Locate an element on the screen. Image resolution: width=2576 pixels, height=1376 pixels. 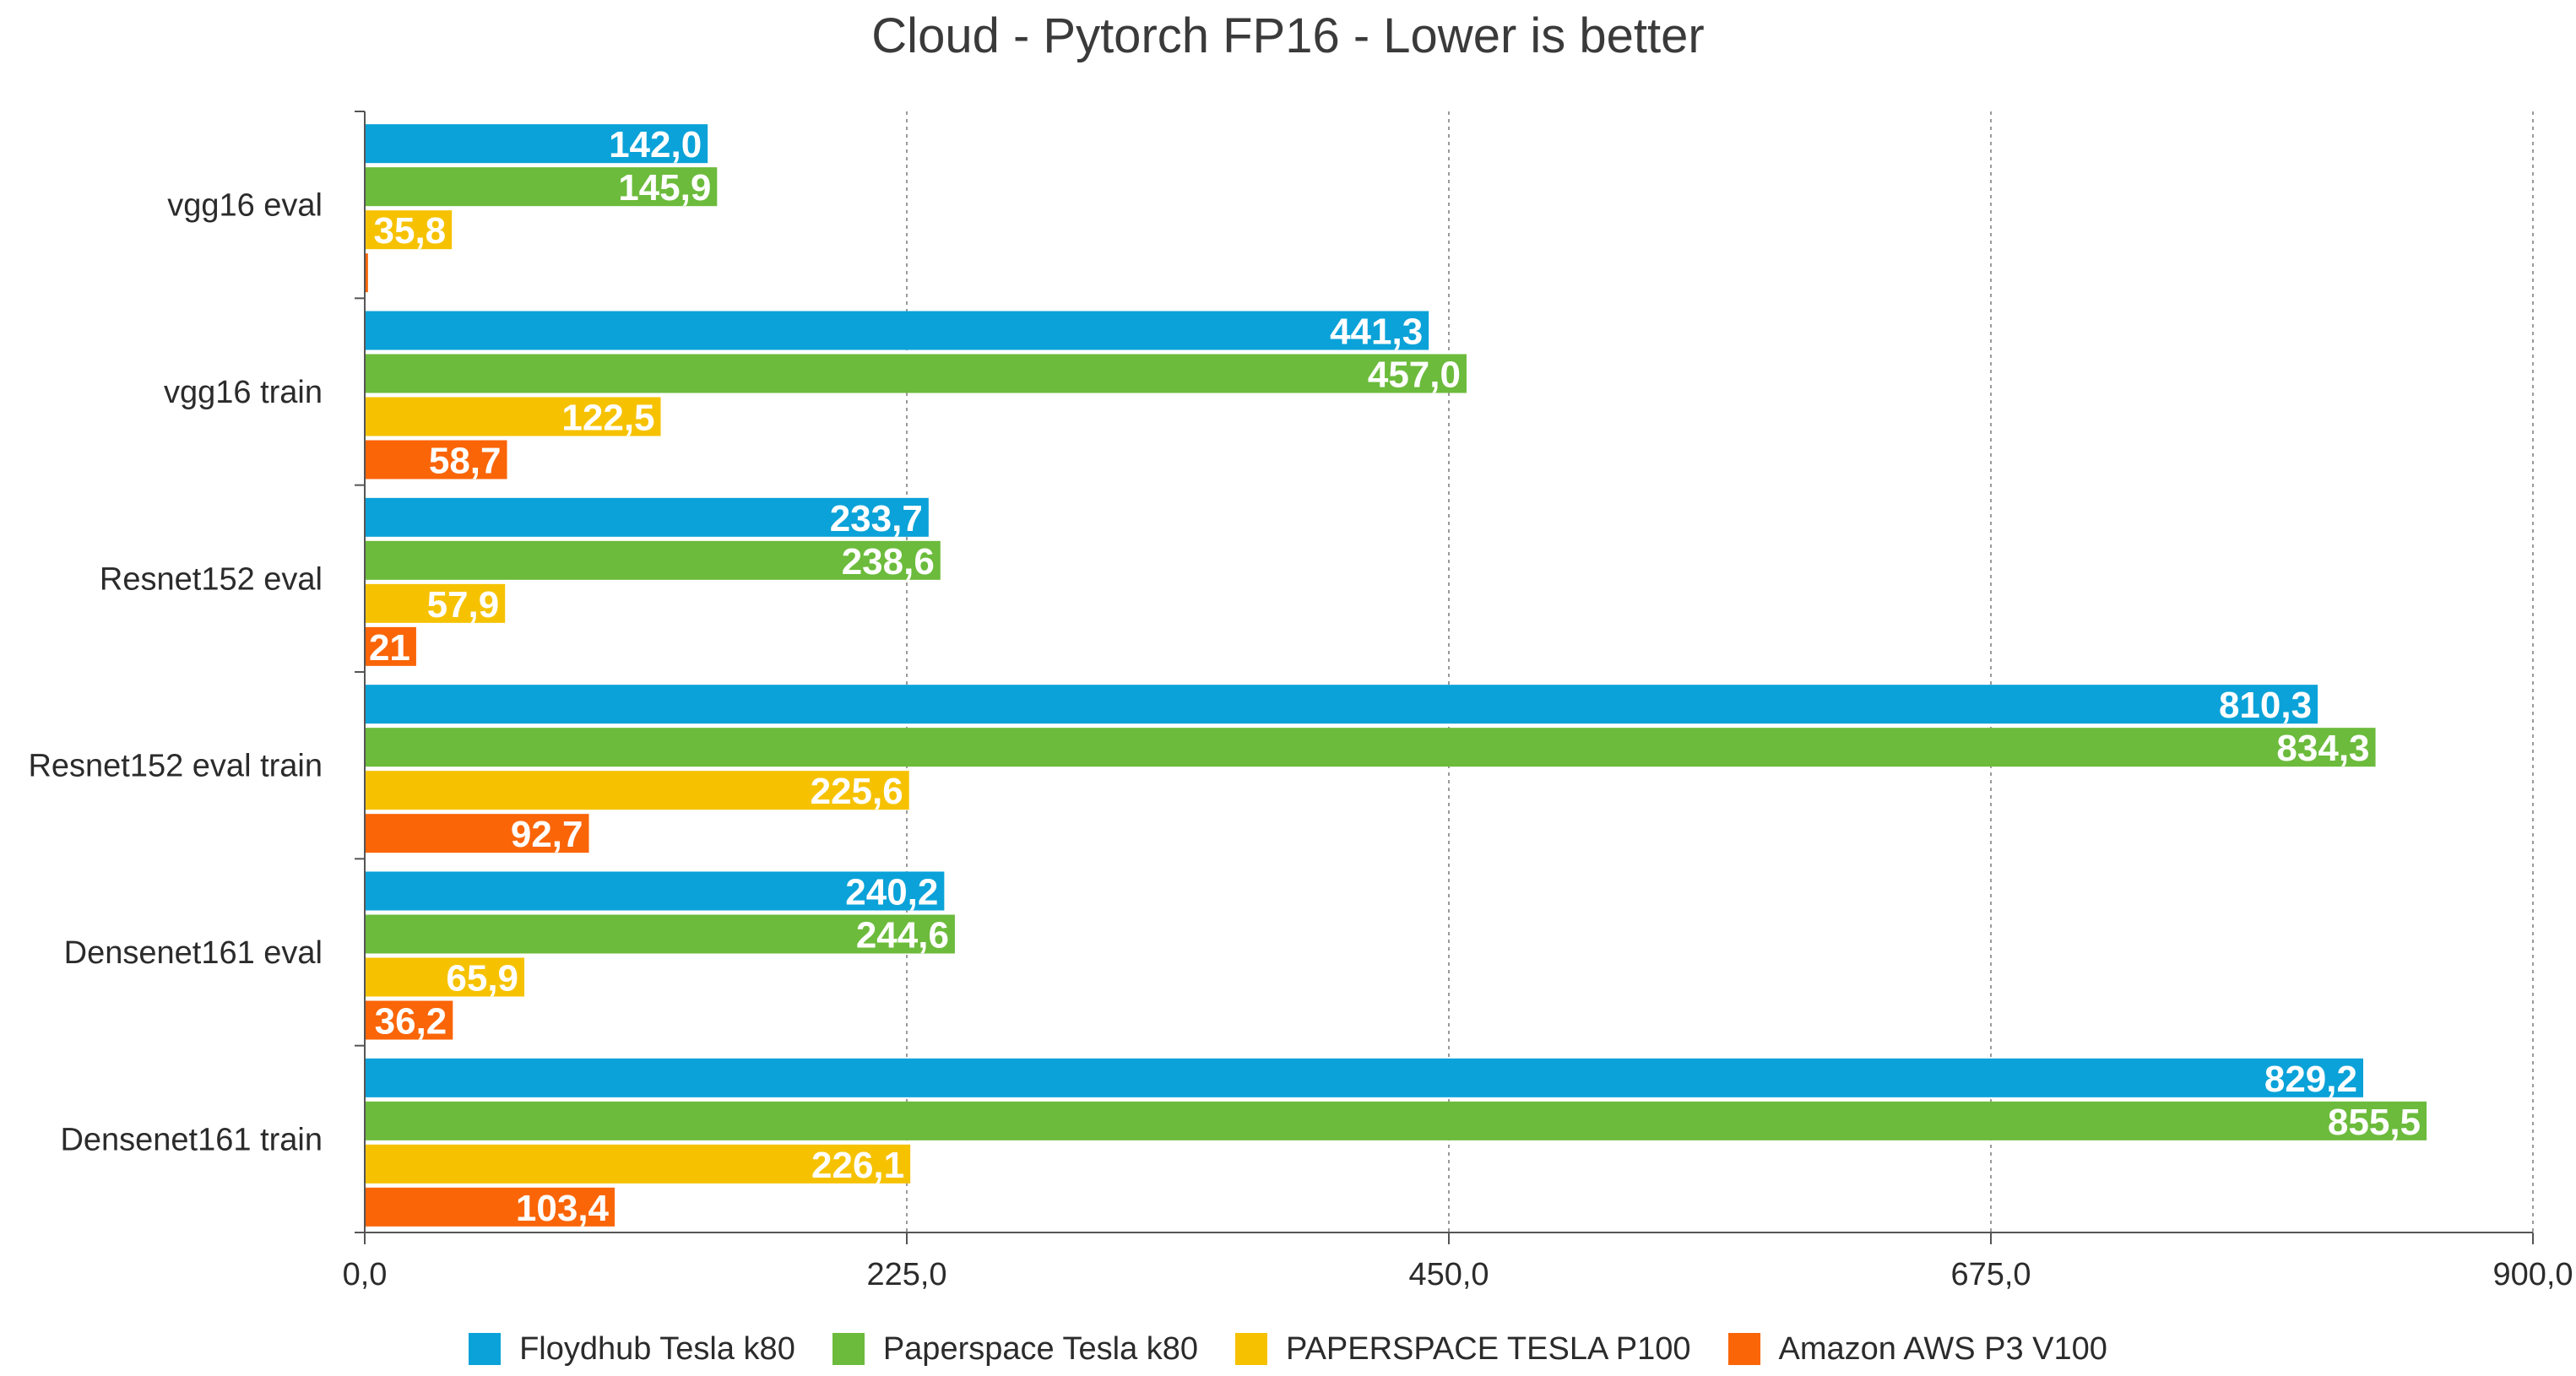
data-label: 225,6 is located at coordinates (857, 791).